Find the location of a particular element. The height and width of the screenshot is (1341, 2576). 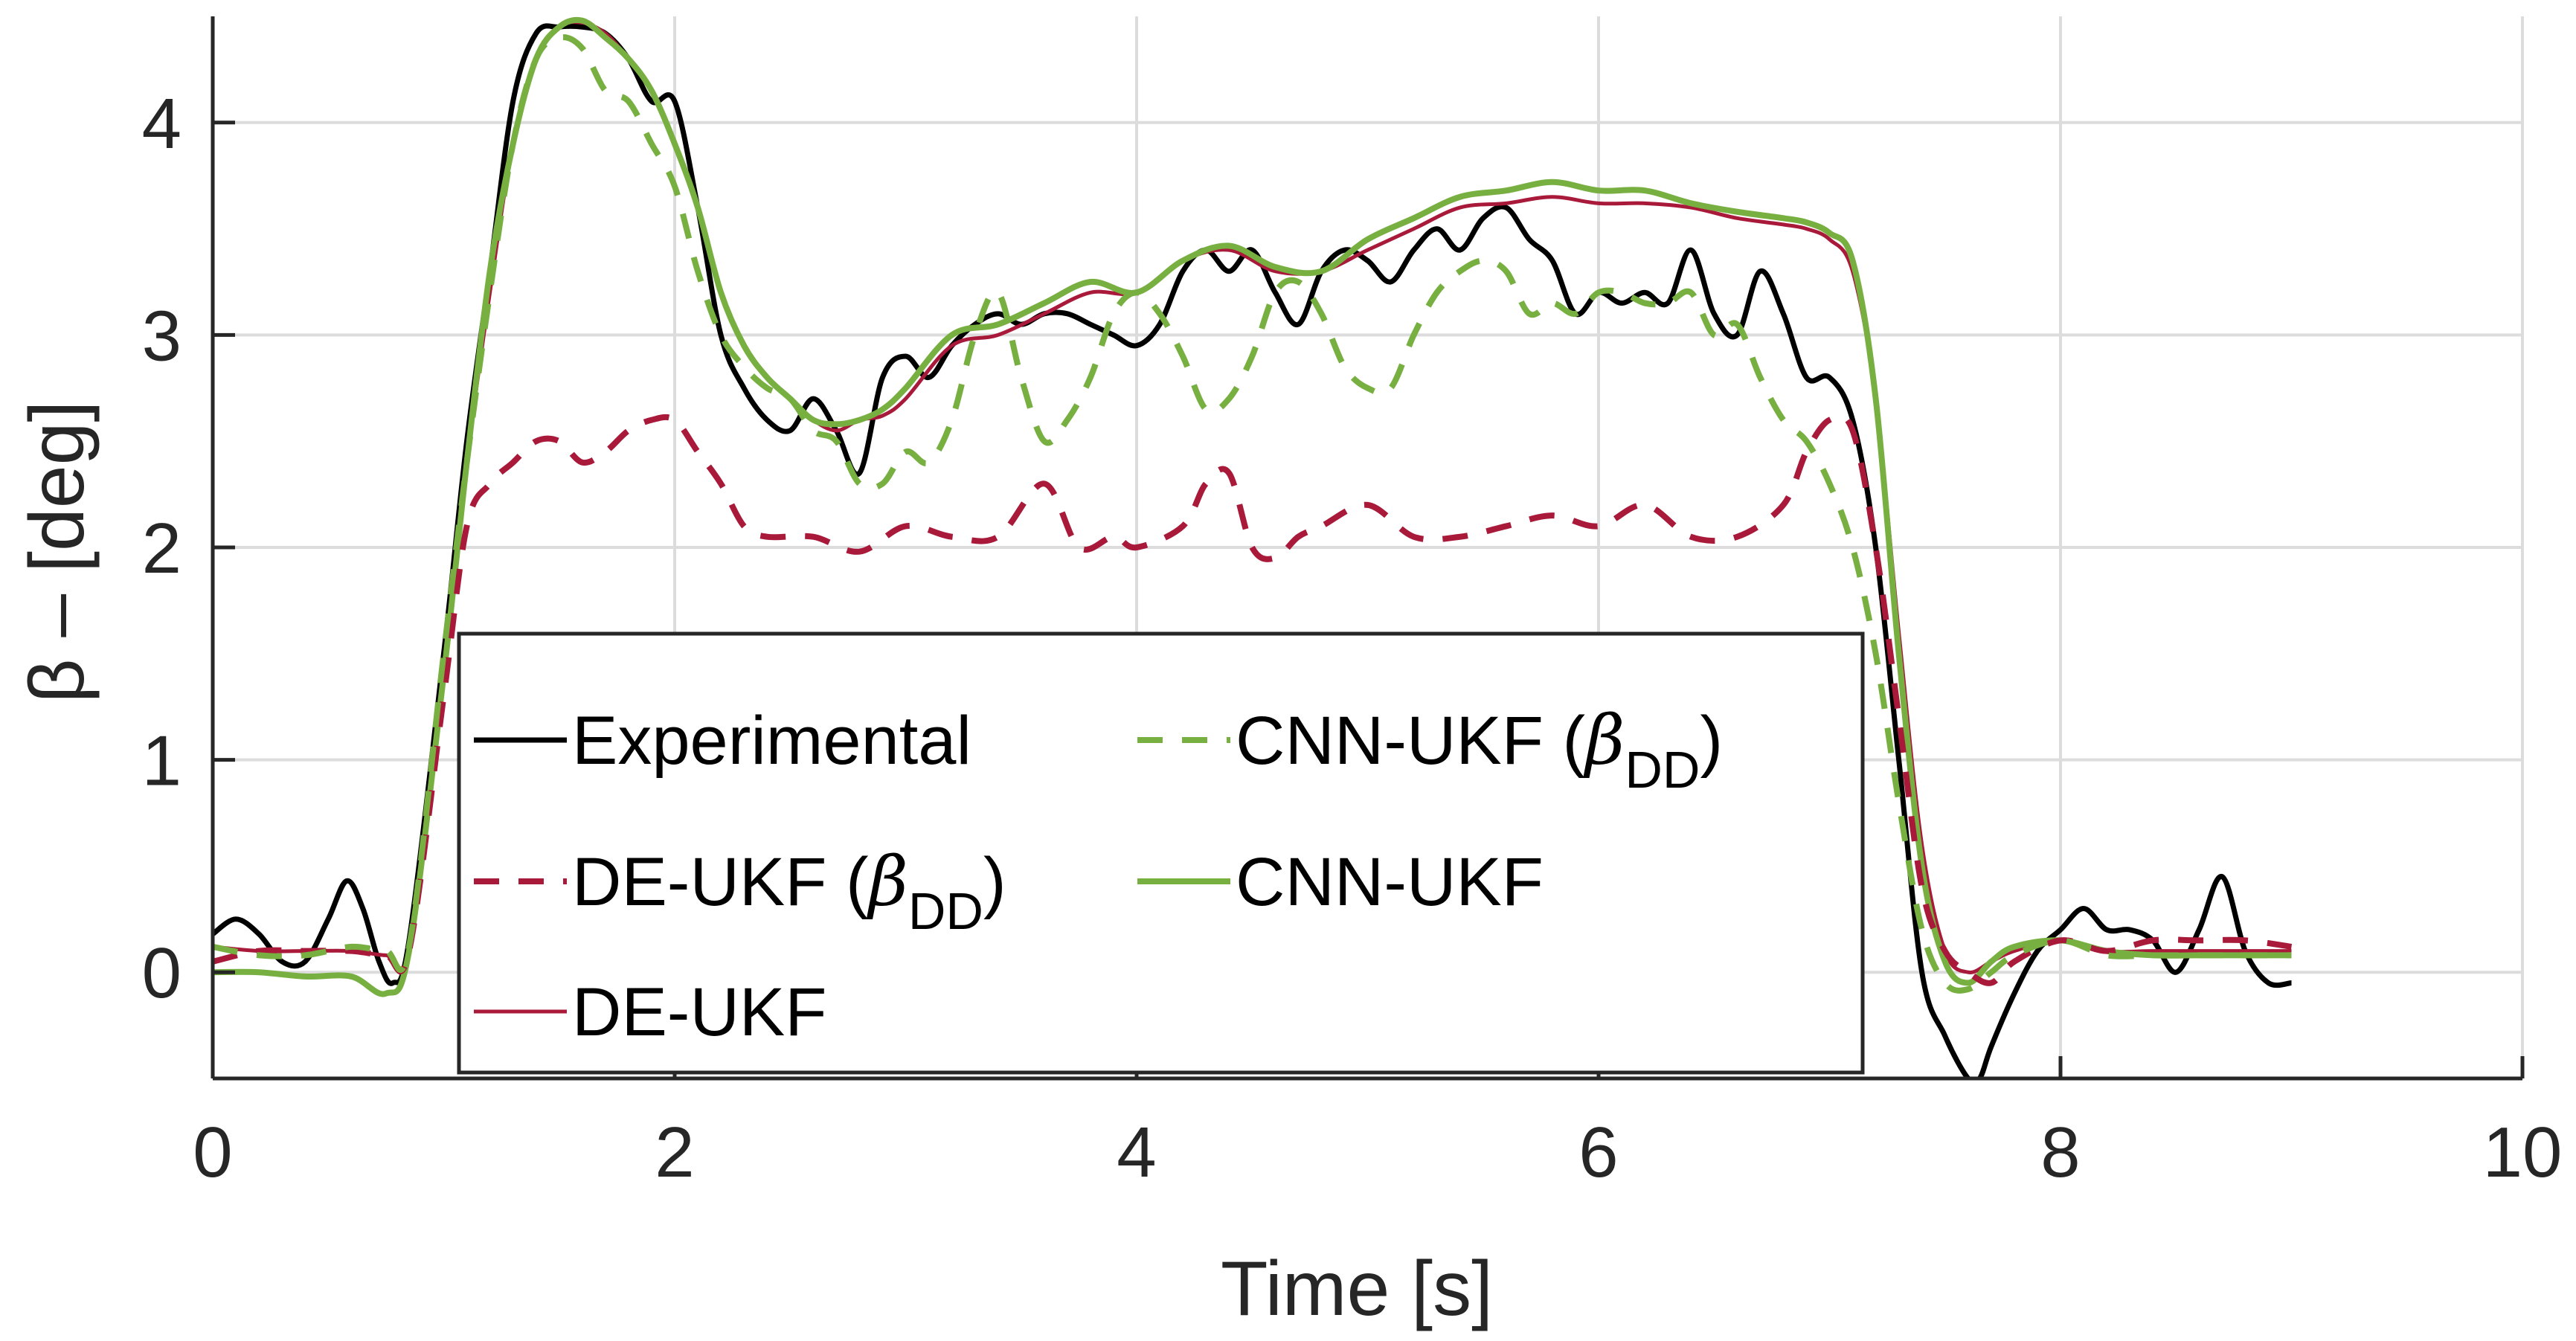

x-tick-label: 6 is located at coordinates (1598, 1152).